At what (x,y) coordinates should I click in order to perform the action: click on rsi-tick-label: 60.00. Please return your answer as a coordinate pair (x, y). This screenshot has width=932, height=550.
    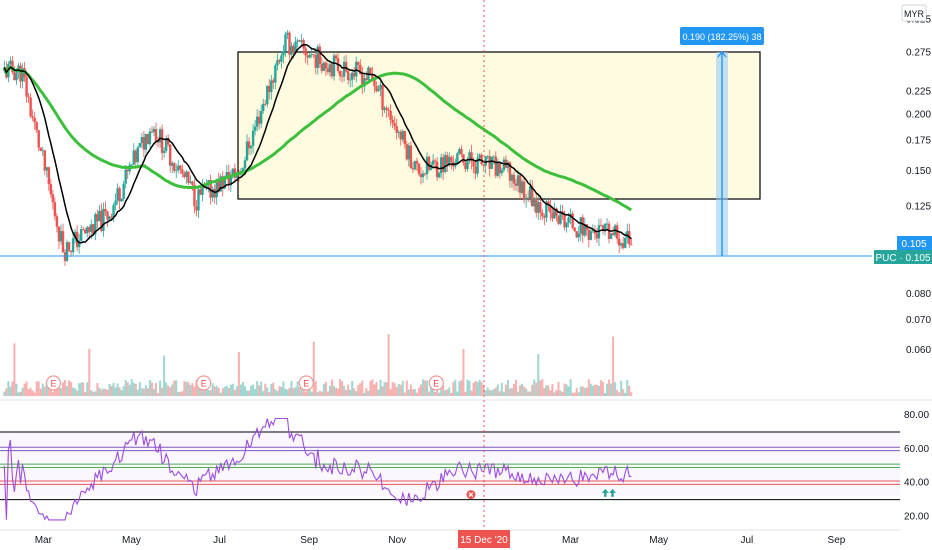
    Looking at the image, I should click on (916, 449).